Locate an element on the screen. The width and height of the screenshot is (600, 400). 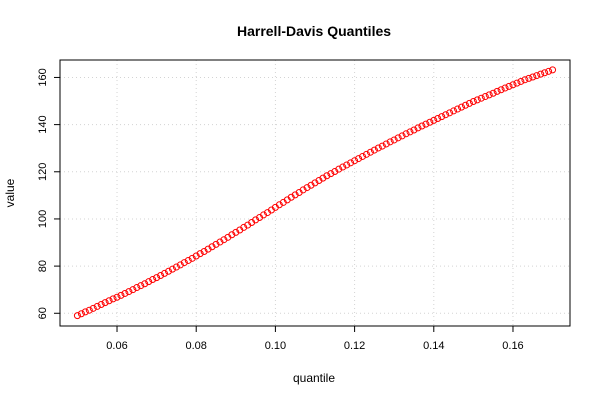
y-tick-label: 100 is located at coordinates (43, 219).